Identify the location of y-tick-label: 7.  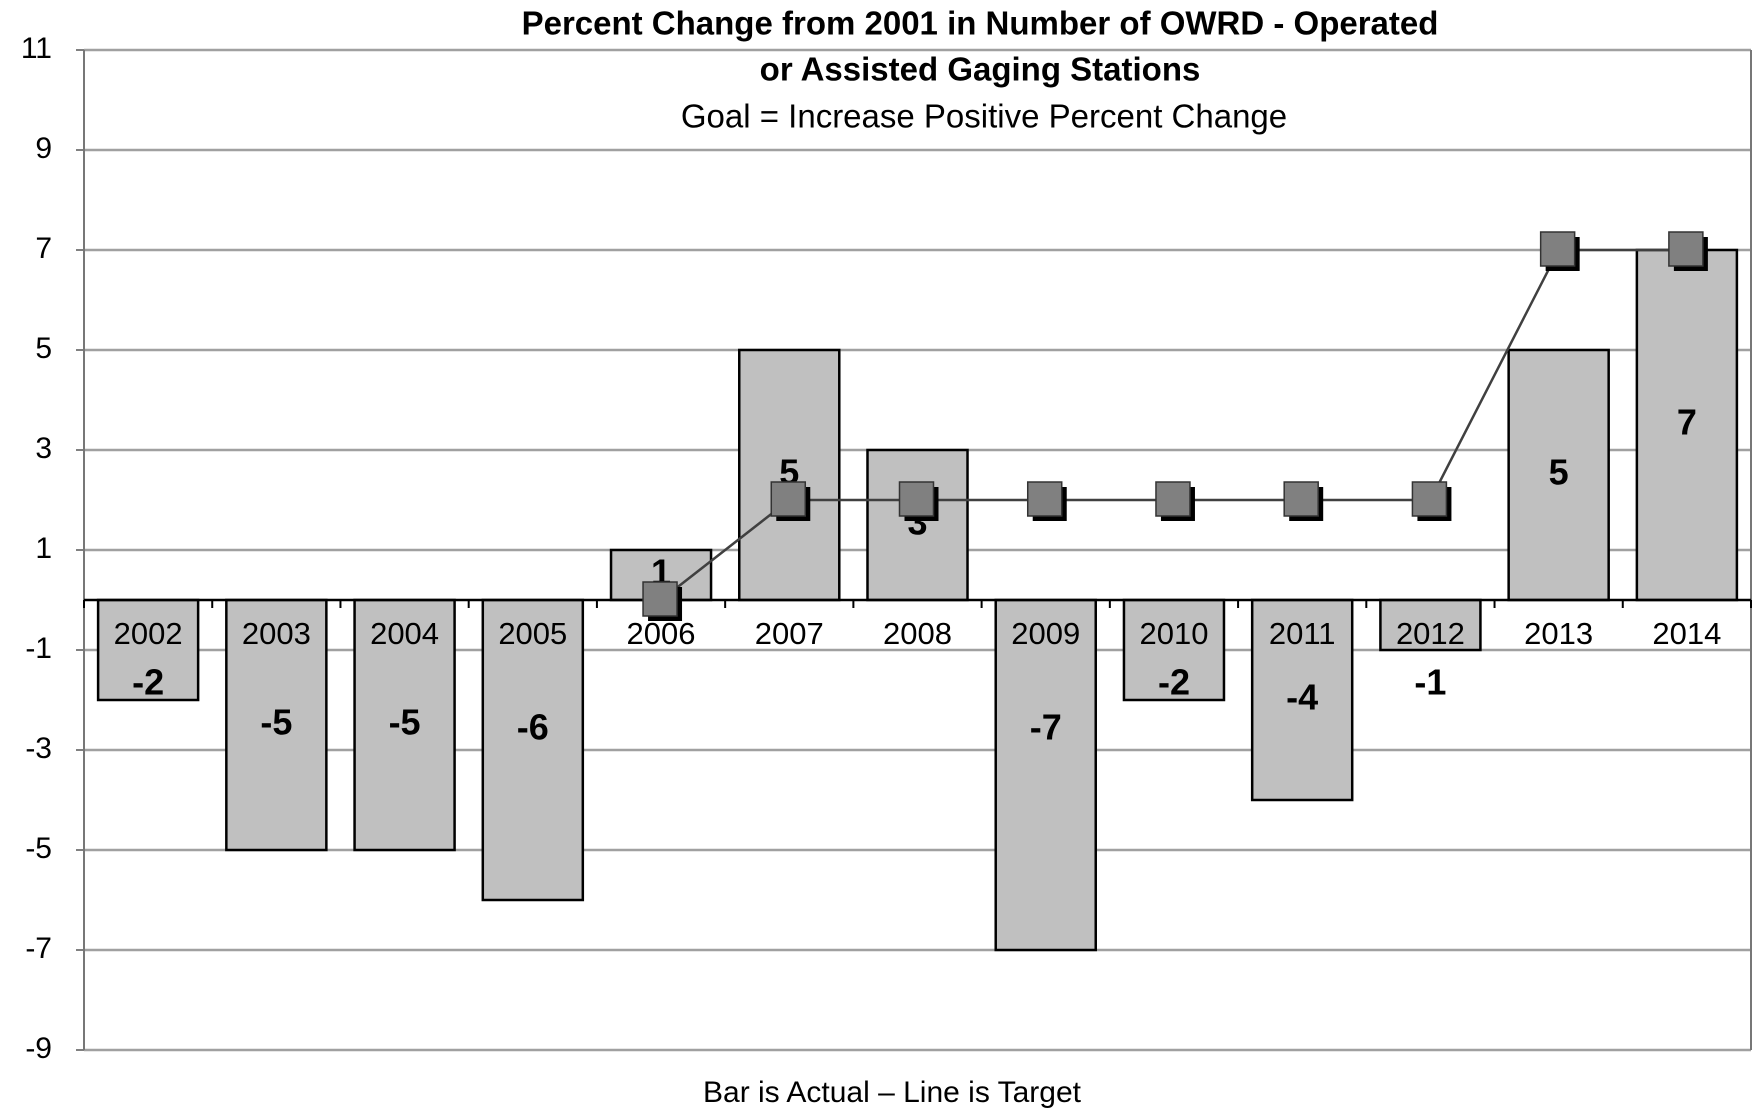
(43, 248).